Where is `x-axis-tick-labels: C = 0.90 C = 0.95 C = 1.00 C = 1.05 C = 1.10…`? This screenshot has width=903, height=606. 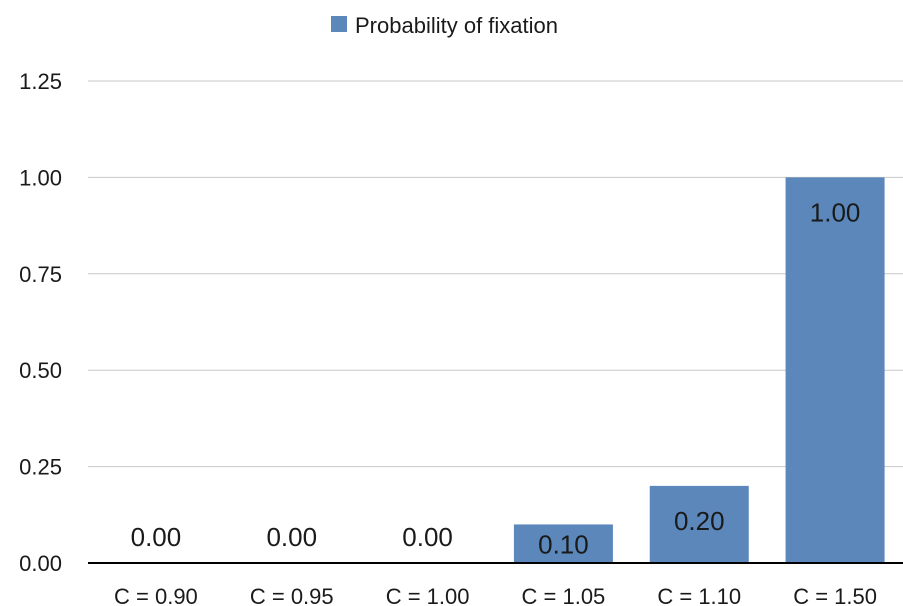
x-axis-tick-labels: C = 0.90 C = 0.95 C = 1.00 C = 1.05 C = 1.10… is located at coordinates (495, 595).